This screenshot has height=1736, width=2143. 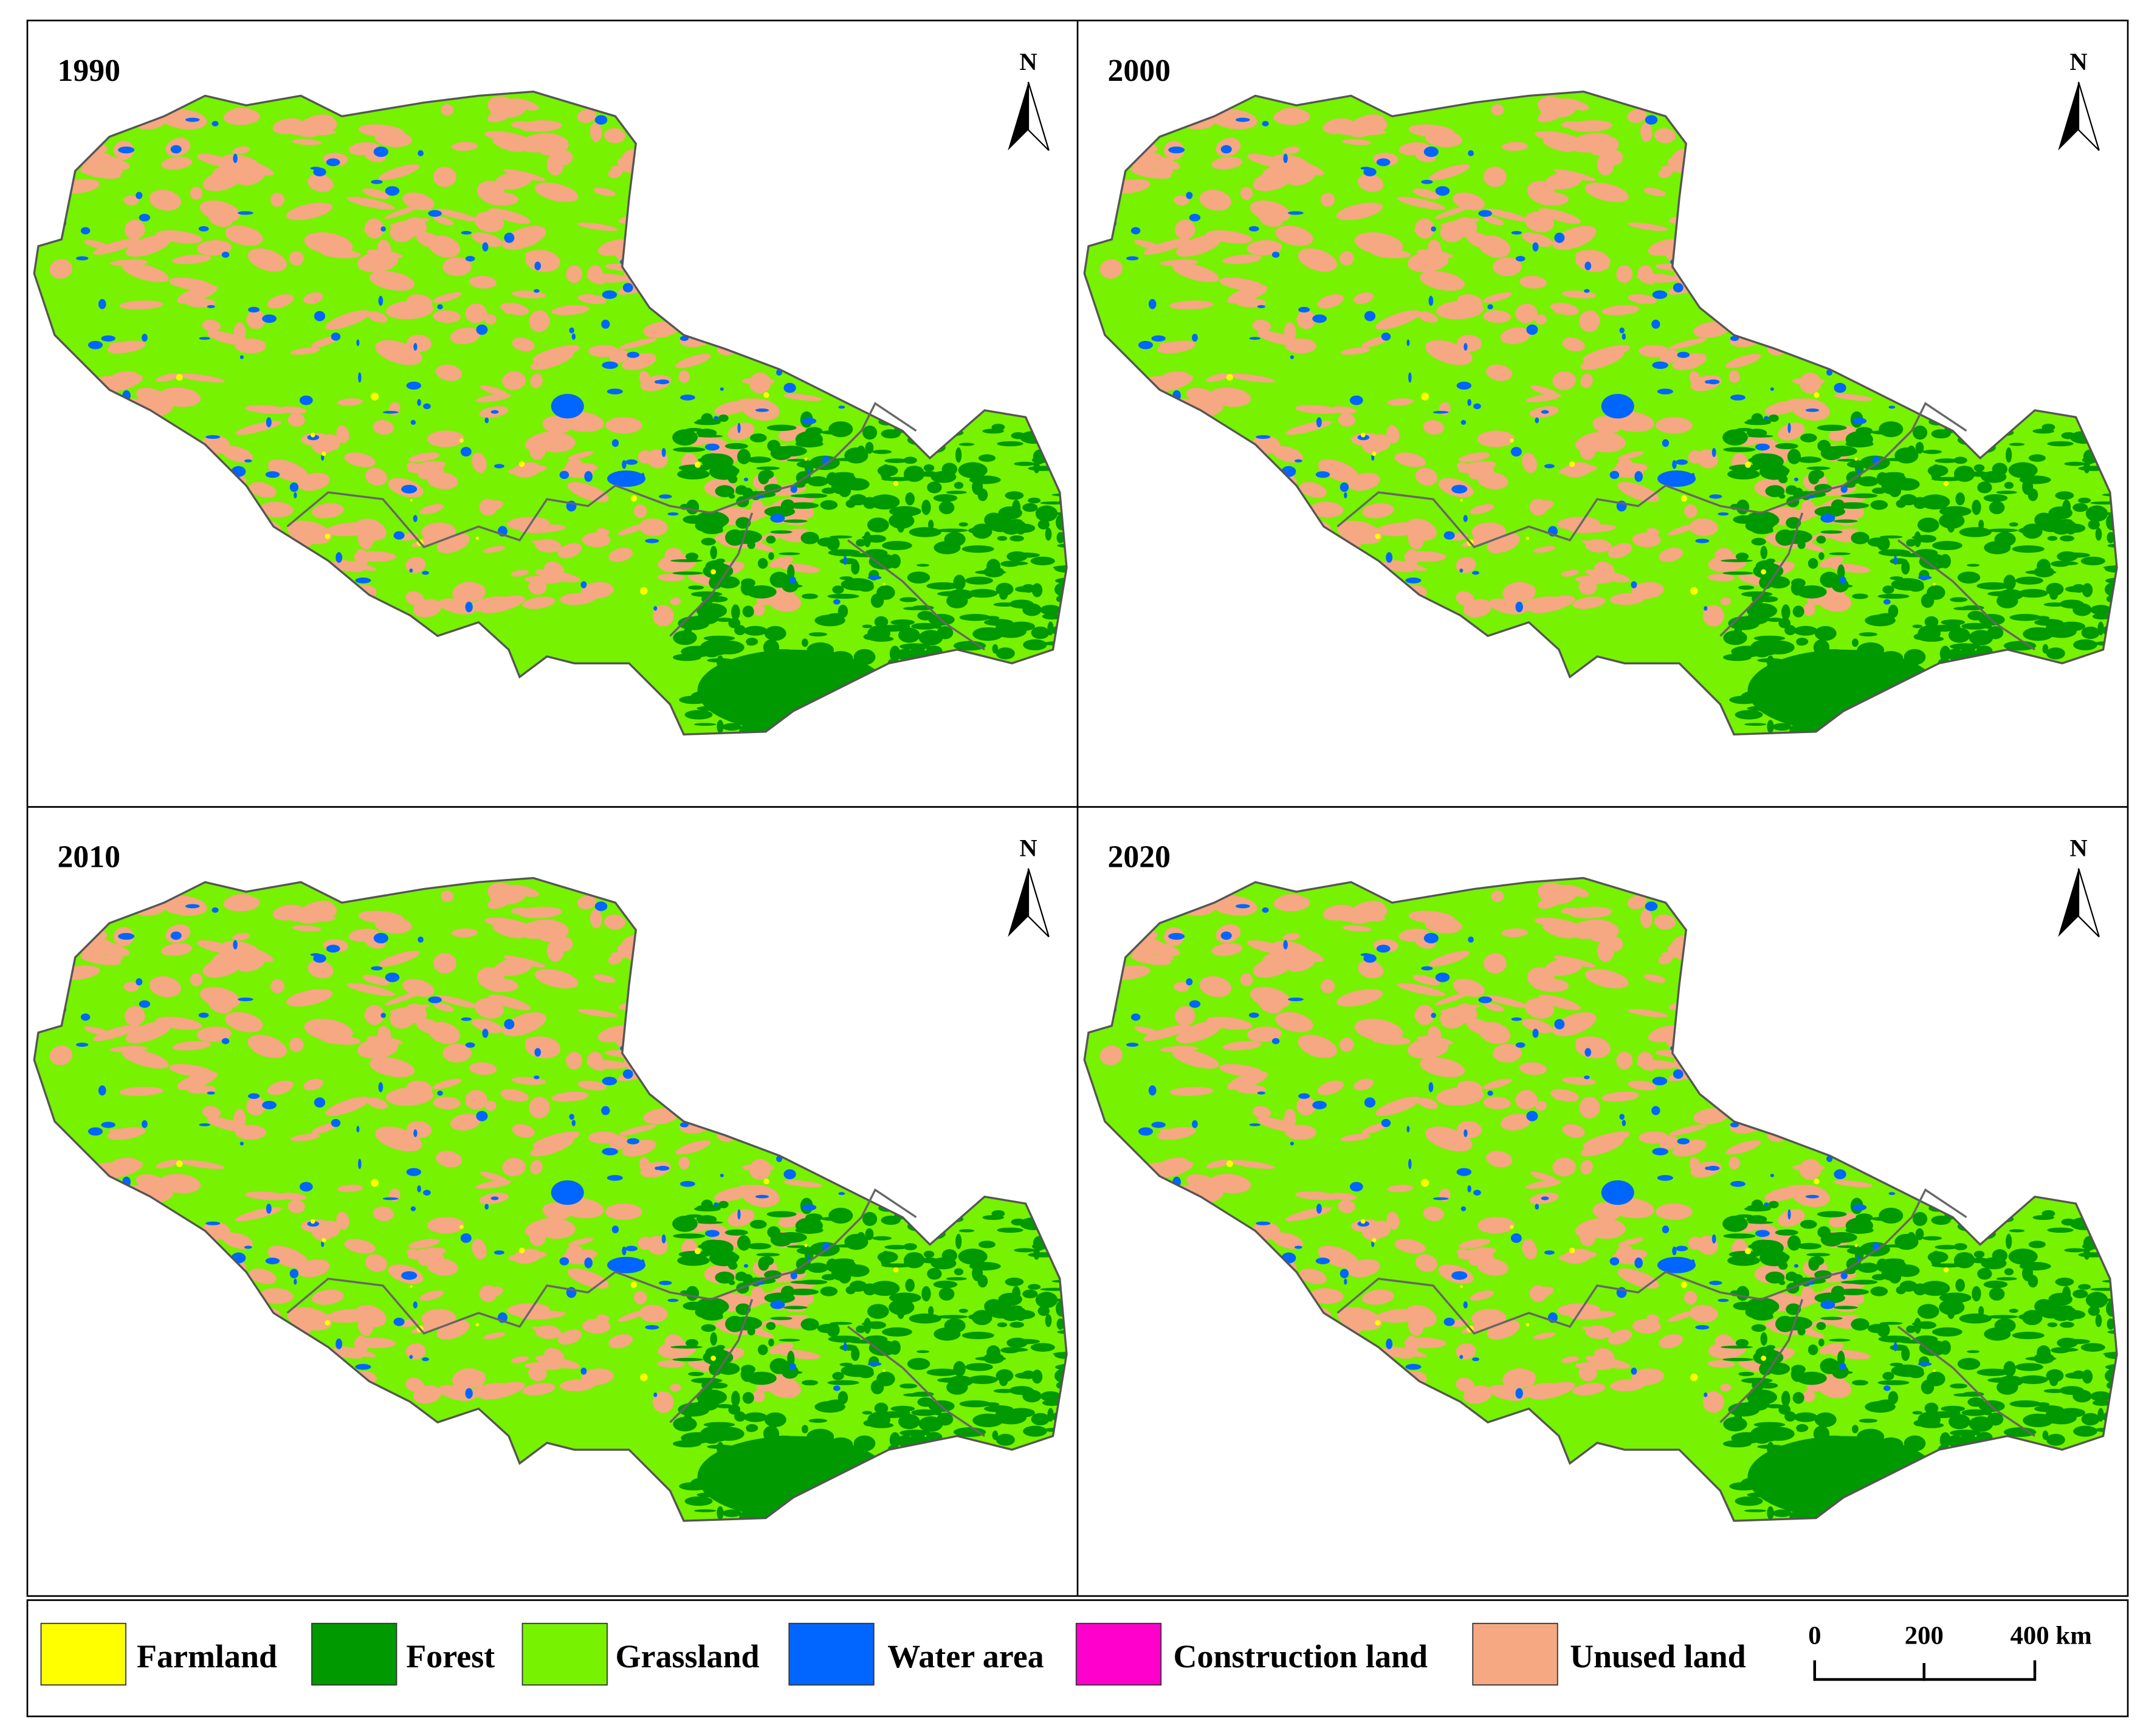 What do you see at coordinates (1139, 857) in the screenshot?
I see `panel-title: 2020` at bounding box center [1139, 857].